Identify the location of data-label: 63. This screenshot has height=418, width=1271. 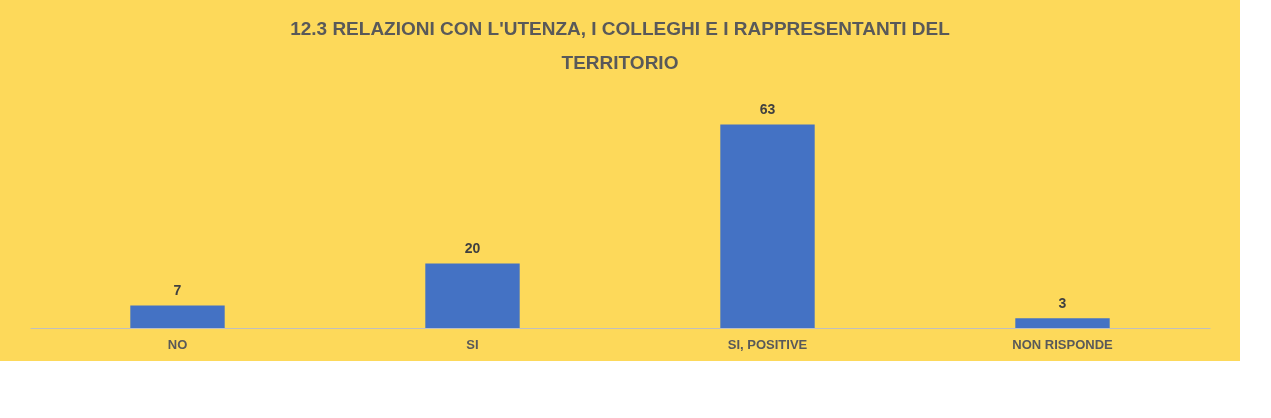
(767, 109).